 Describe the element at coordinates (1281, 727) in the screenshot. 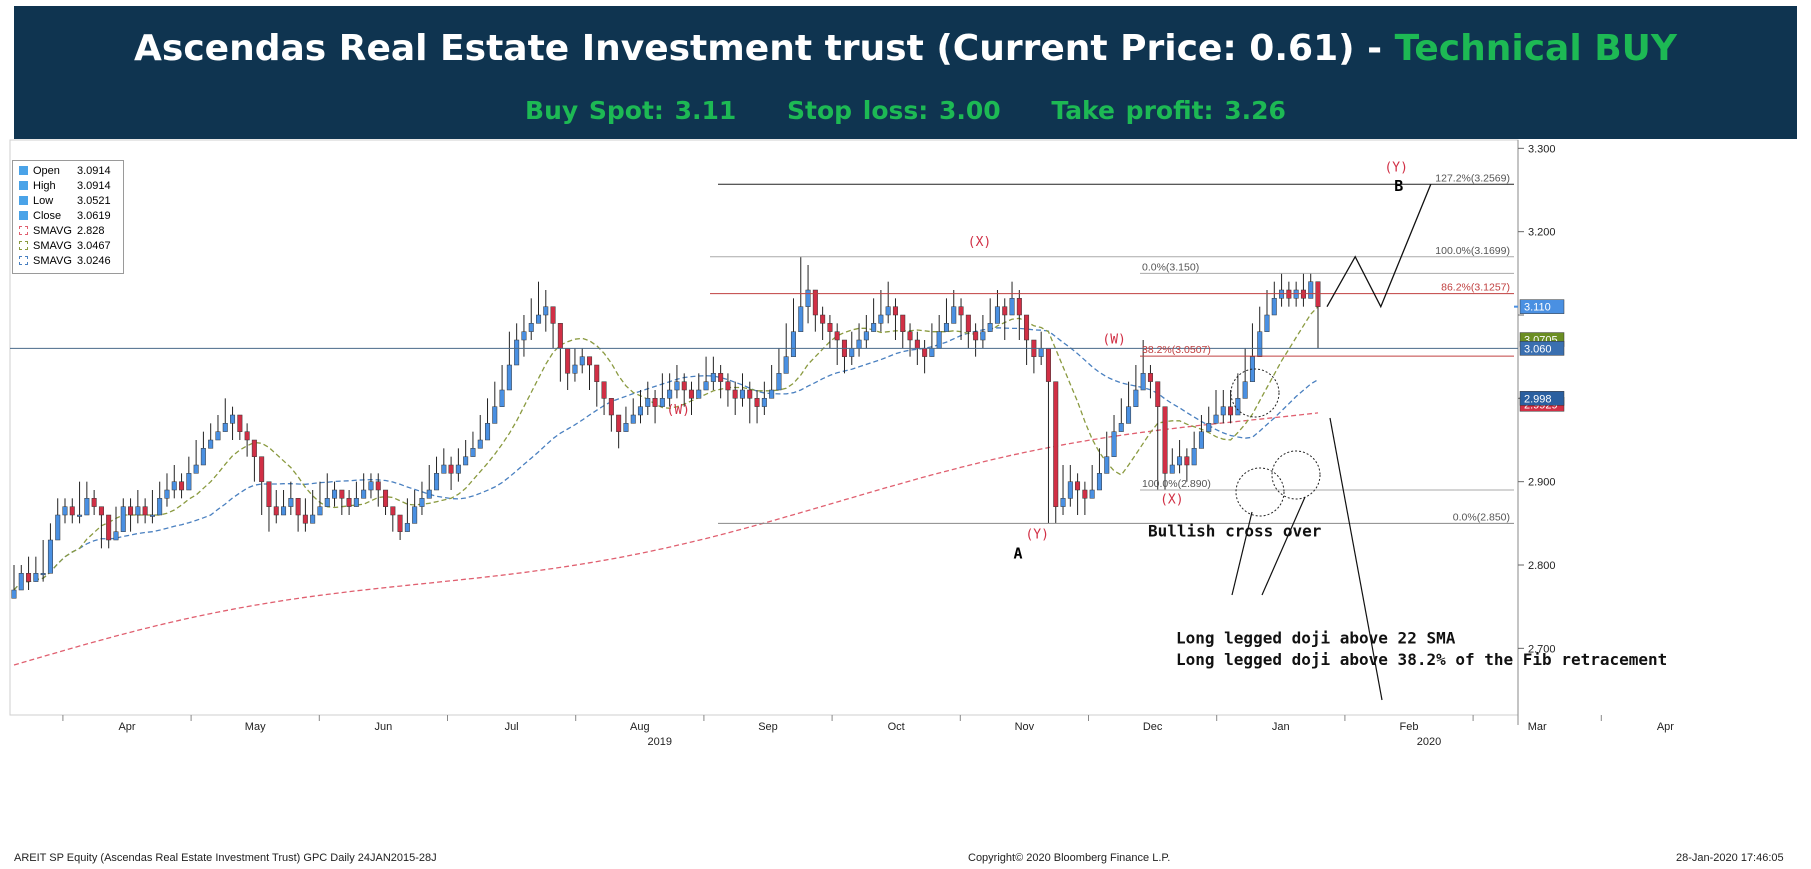

I see `x-tick-label: Jan` at that location.